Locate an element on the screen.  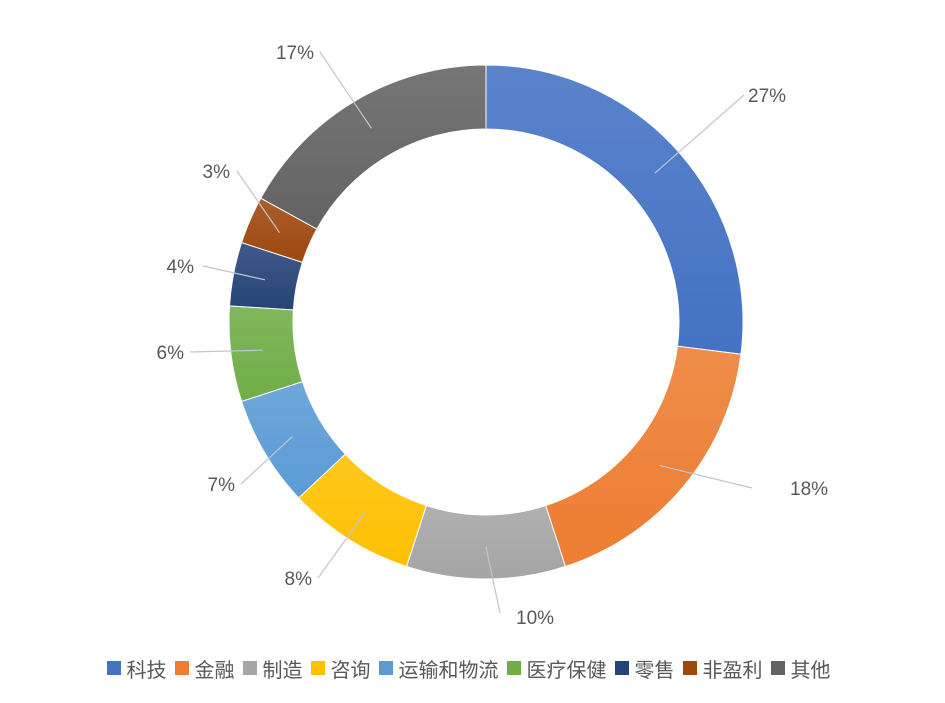
legend-label: 制造 is located at coordinates (282, 669).